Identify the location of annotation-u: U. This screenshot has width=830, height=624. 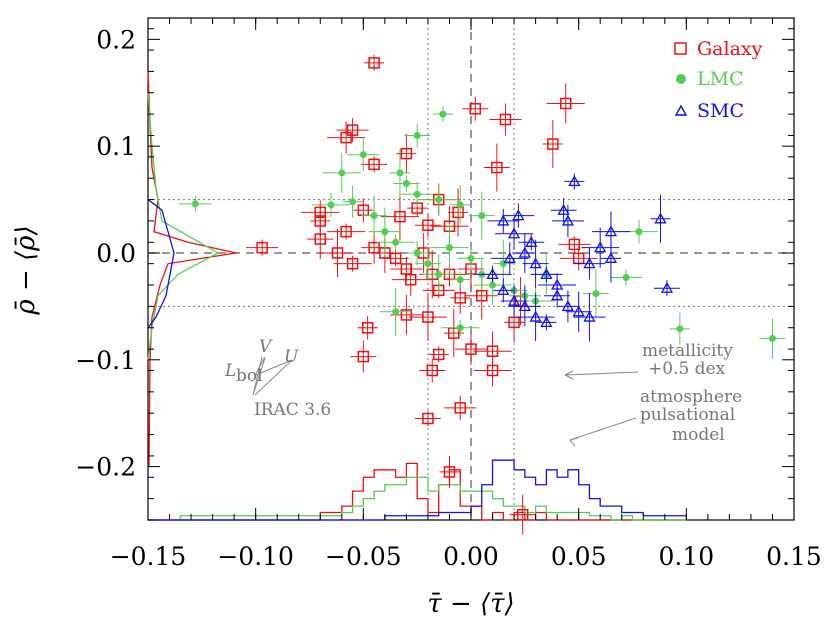
(291, 357).